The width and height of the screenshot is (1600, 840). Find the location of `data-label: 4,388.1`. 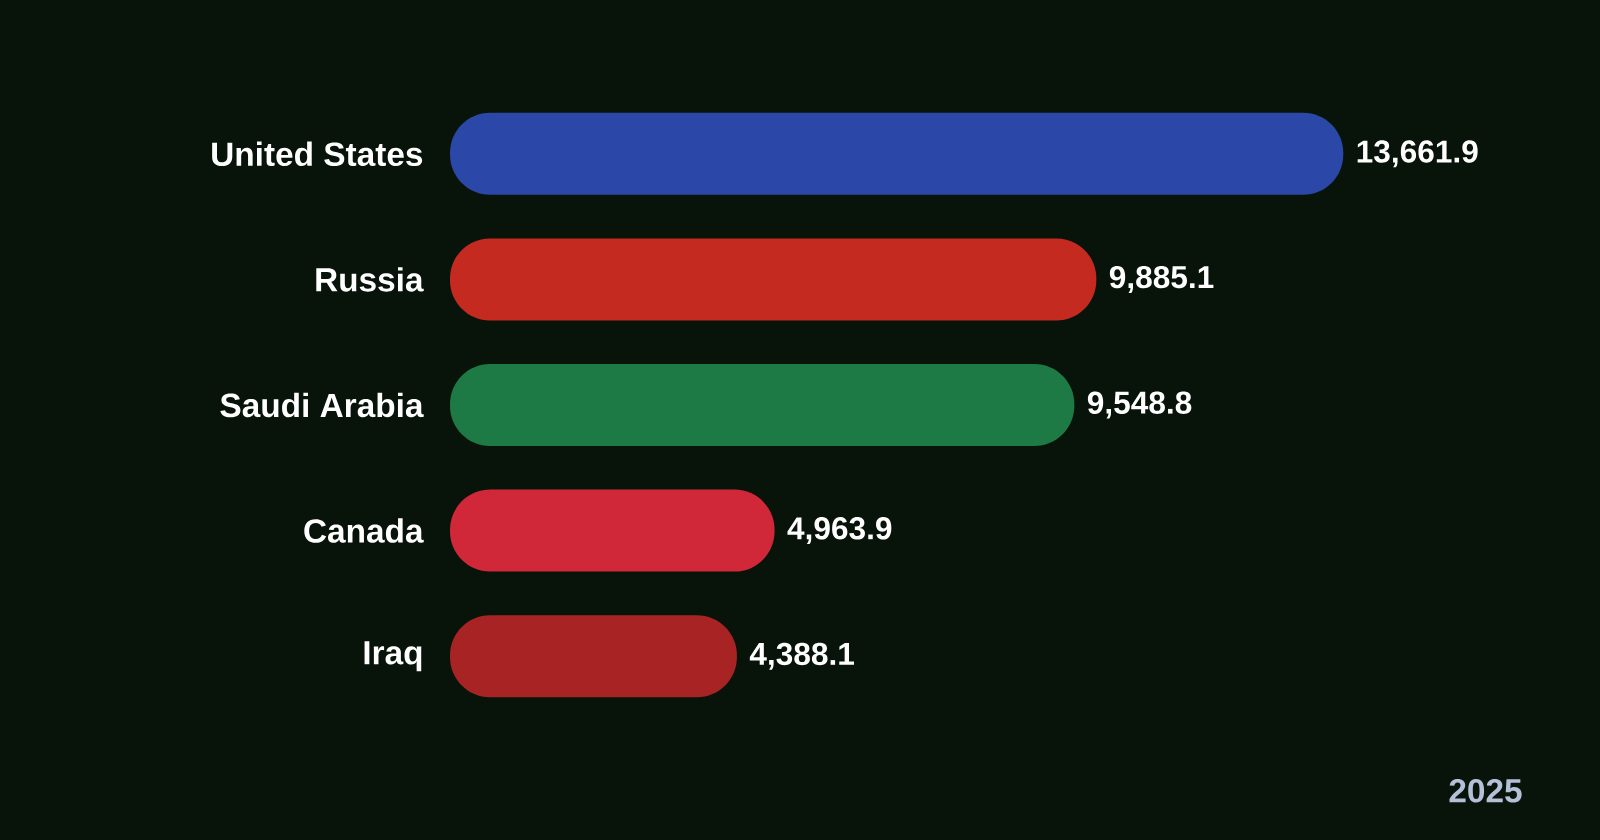

data-label: 4,388.1 is located at coordinates (801, 656).